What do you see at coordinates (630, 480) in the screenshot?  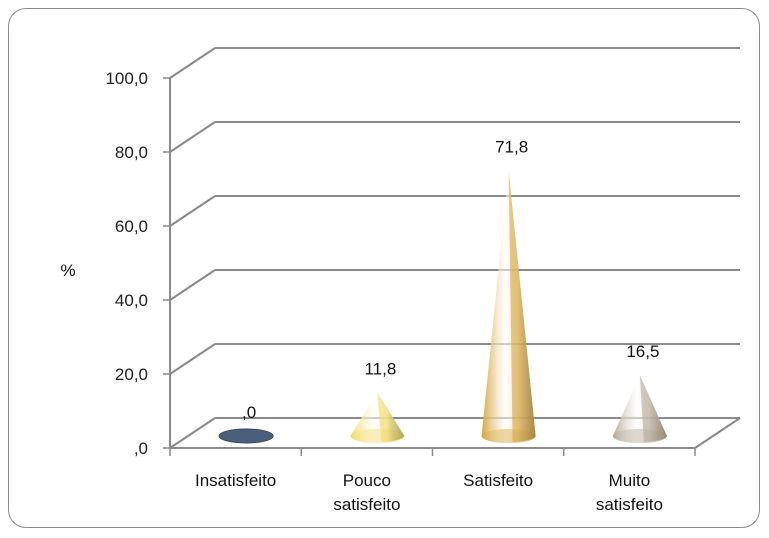 I see `x-category-label: Muito` at bounding box center [630, 480].